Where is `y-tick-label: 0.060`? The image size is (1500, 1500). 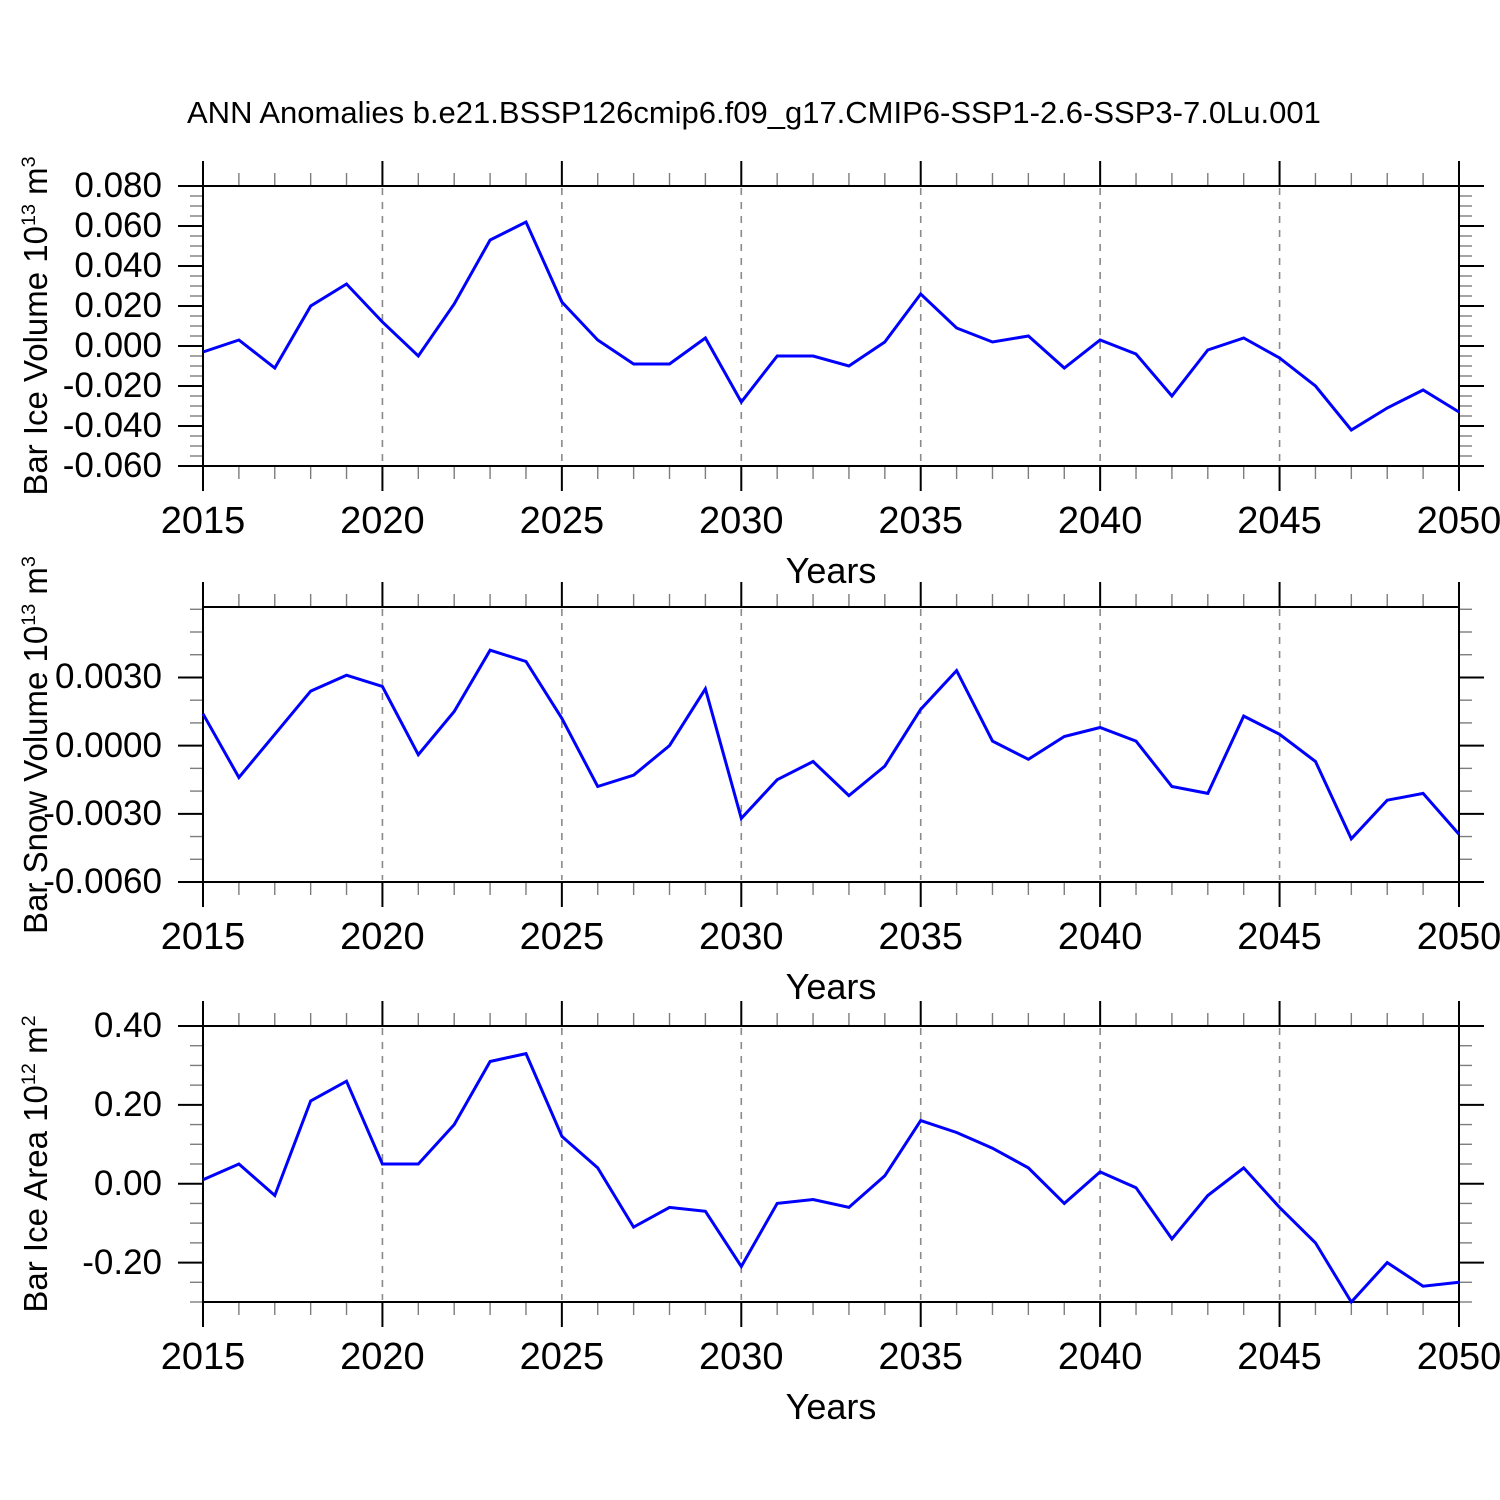 y-tick-label: 0.060 is located at coordinates (118, 225).